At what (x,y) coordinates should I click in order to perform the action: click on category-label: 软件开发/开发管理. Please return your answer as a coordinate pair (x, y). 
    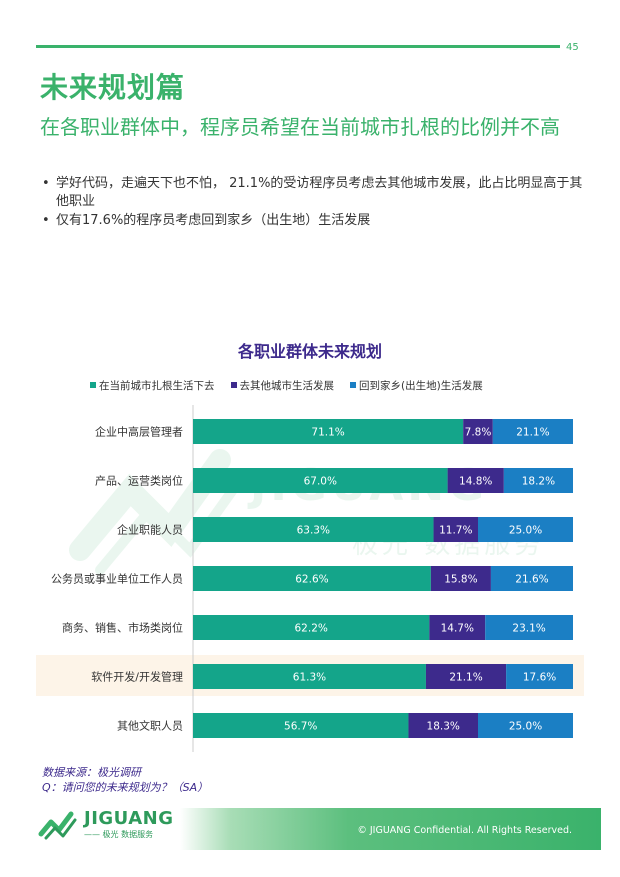
    Looking at the image, I should click on (137, 677).